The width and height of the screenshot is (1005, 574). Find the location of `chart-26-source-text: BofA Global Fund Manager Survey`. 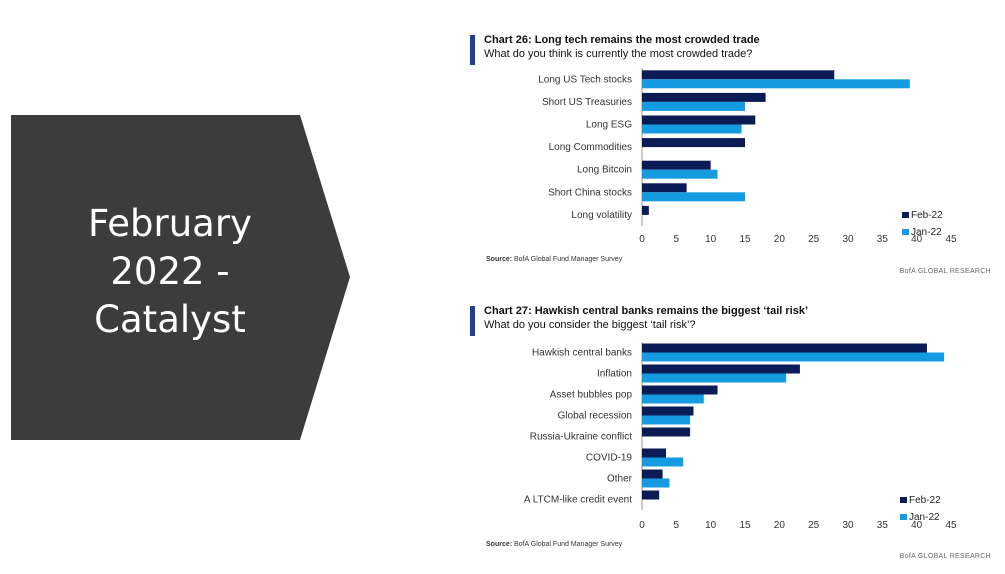

chart-26-source-text: BofA Global Fund Manager Survey is located at coordinates (568, 259).